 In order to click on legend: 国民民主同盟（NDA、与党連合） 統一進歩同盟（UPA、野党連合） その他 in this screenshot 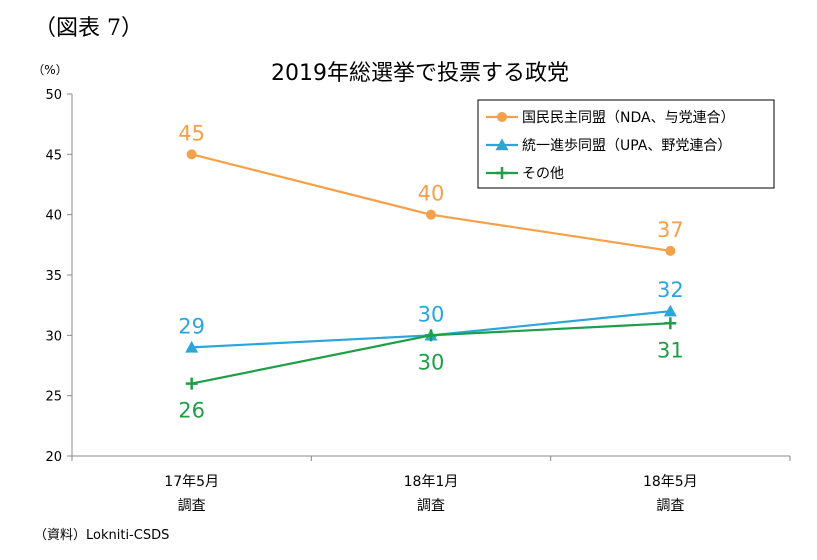, I will do `click(626, 144)`.